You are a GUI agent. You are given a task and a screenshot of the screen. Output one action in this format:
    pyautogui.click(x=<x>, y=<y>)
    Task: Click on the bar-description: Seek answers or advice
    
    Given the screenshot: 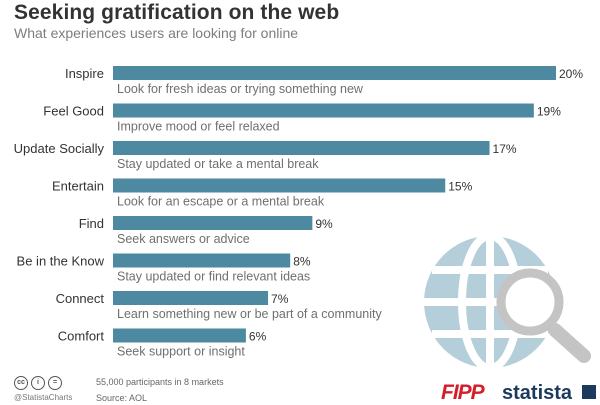 What is the action you would take?
    pyautogui.click(x=183, y=239)
    